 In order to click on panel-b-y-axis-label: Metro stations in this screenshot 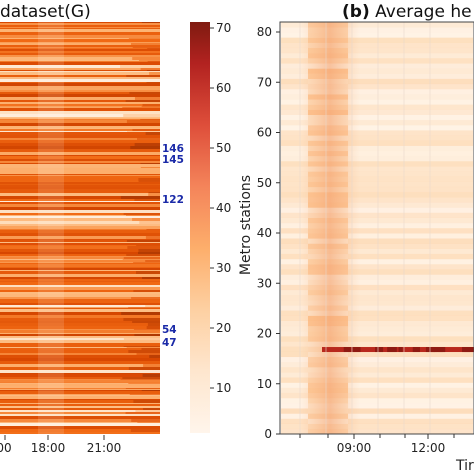, I will do `click(246, 225)`.